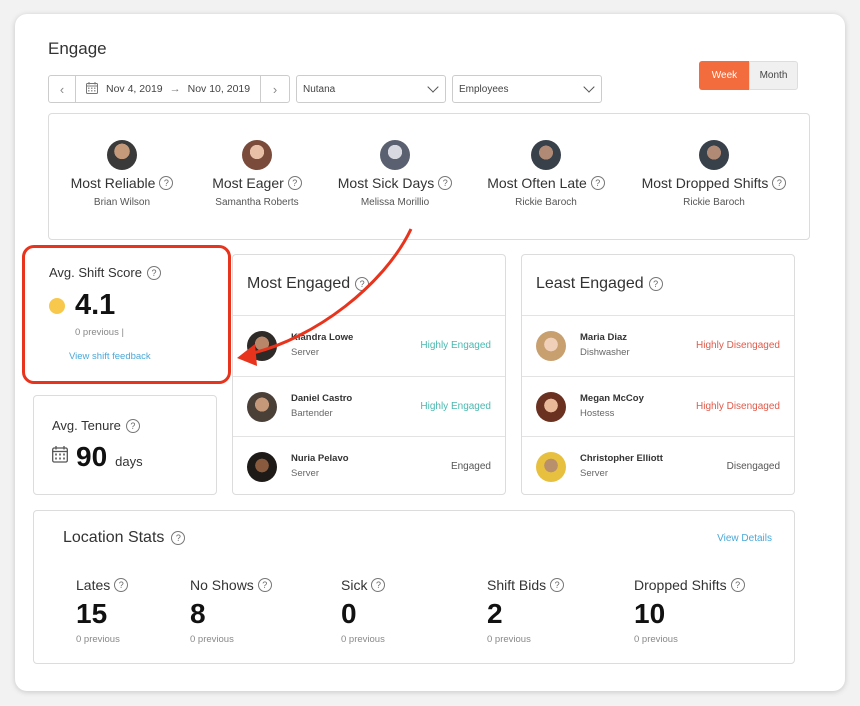 The image size is (860, 706). What do you see at coordinates (86, 425) in the screenshot?
I see `tenure-label: Avg. Tenure` at bounding box center [86, 425].